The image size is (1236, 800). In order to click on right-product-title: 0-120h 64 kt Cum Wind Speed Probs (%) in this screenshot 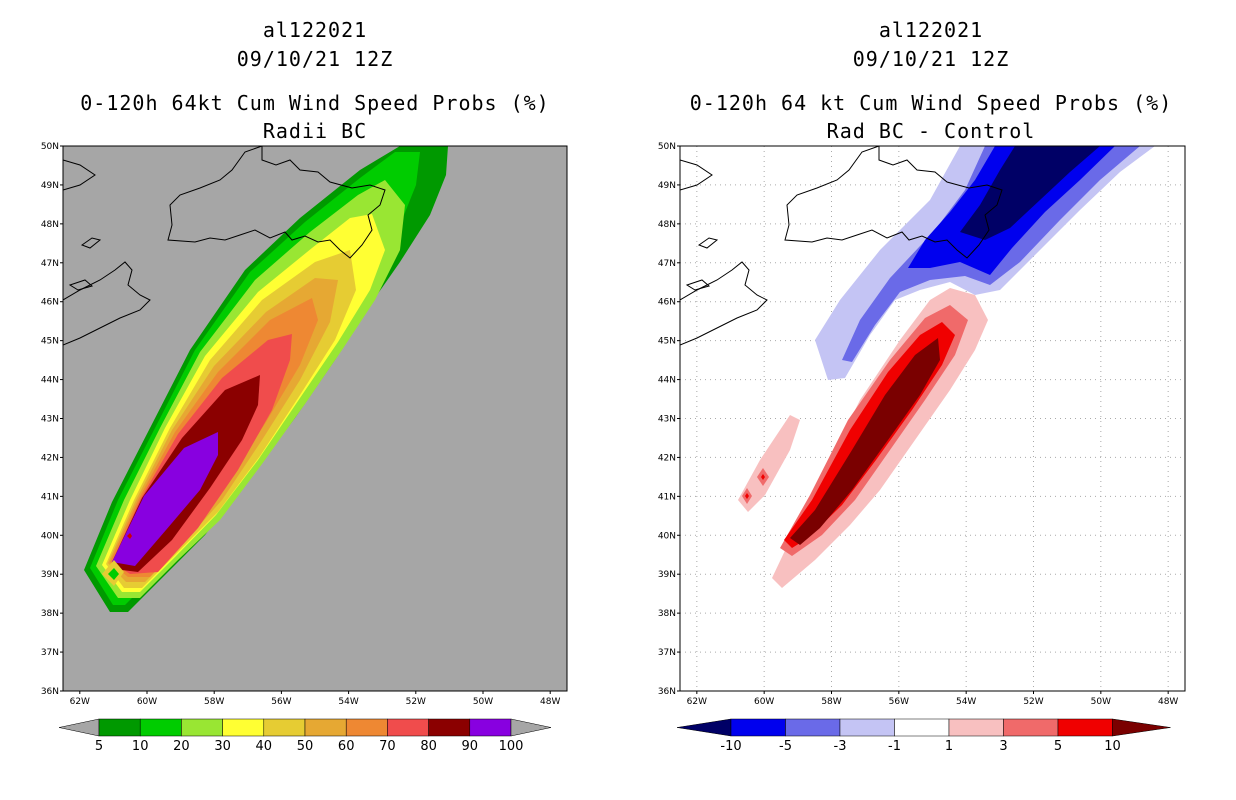, I will do `click(931, 103)`.